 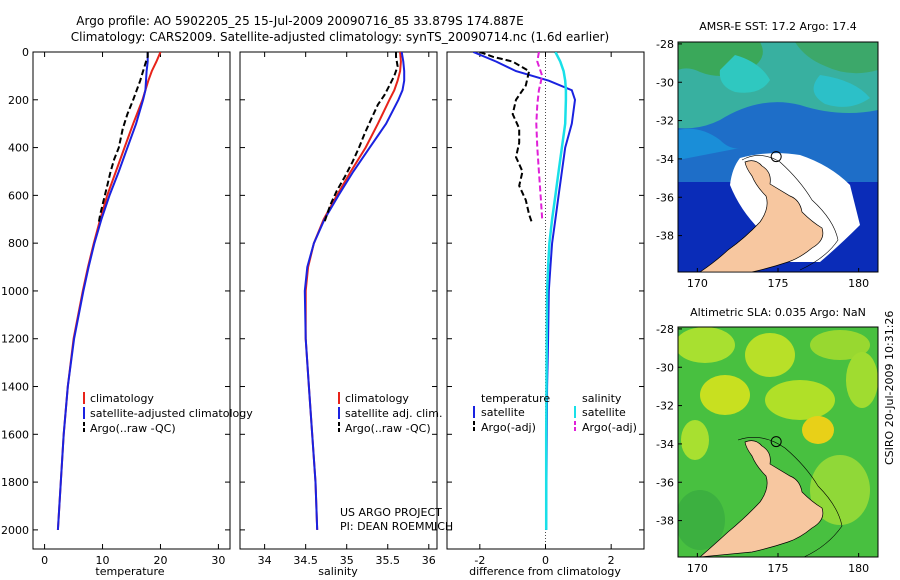 I want to click on csiro-timestamp: CSIRO 20-Jul-2009 10:31:26, so click(x=889, y=388).